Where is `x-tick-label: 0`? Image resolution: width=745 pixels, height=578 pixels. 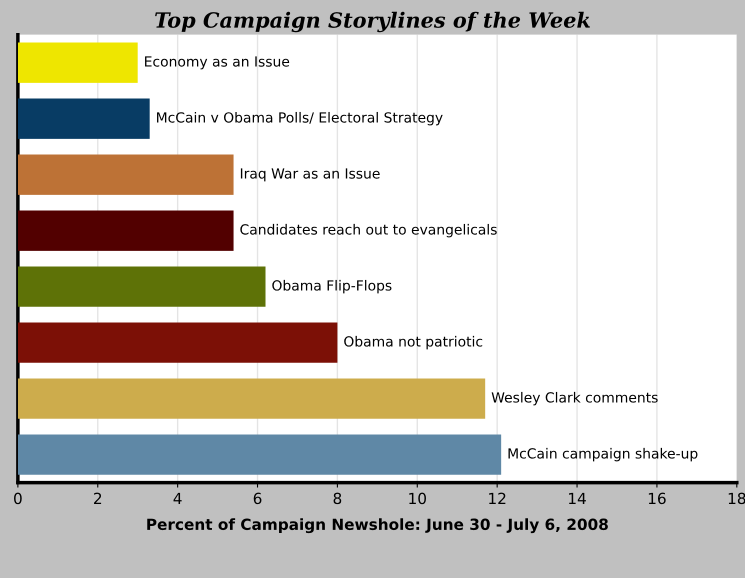
x-tick-label: 0 is located at coordinates (18, 498).